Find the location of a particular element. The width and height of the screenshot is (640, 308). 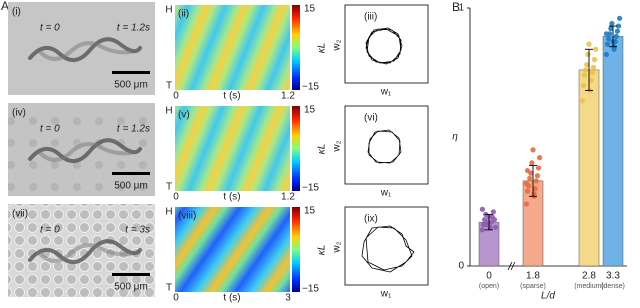

panel-label: A is located at coordinates (5, 6).